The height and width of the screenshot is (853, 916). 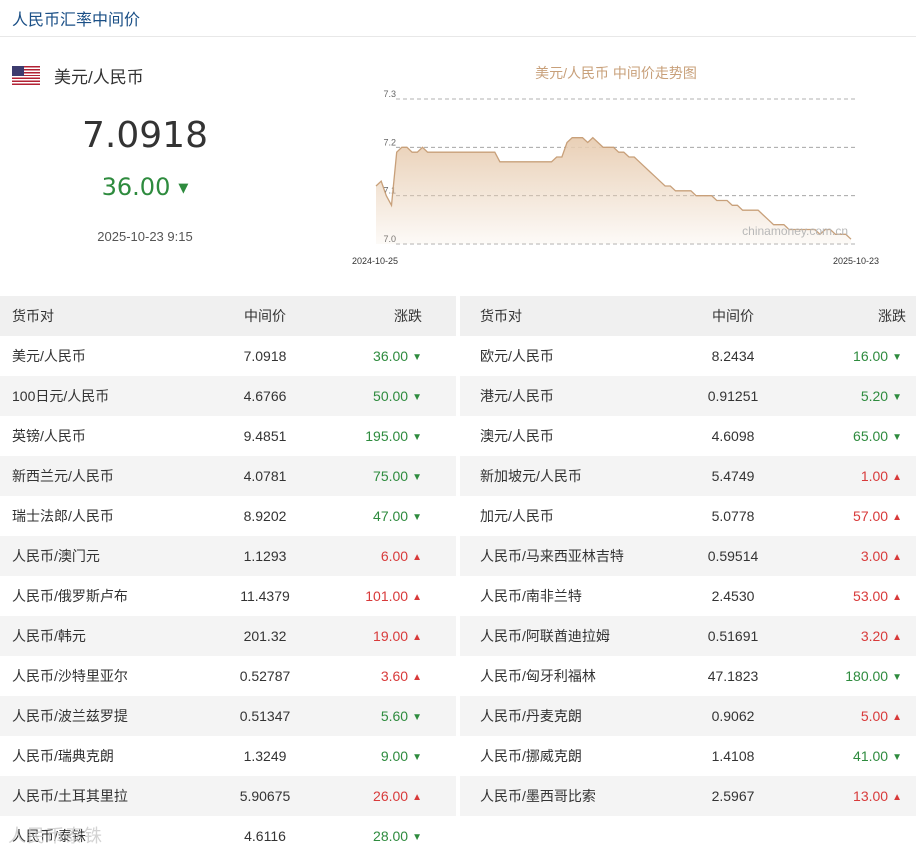 I want to click on table-row: 人民币/墨西哥比索 2.5967 13.00 ▲, so click(x=688, y=796).